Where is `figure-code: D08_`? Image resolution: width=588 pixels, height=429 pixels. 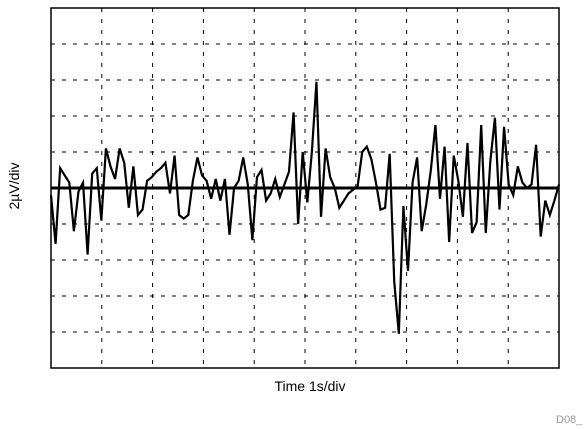 figure-code: D08_ is located at coordinates (569, 420).